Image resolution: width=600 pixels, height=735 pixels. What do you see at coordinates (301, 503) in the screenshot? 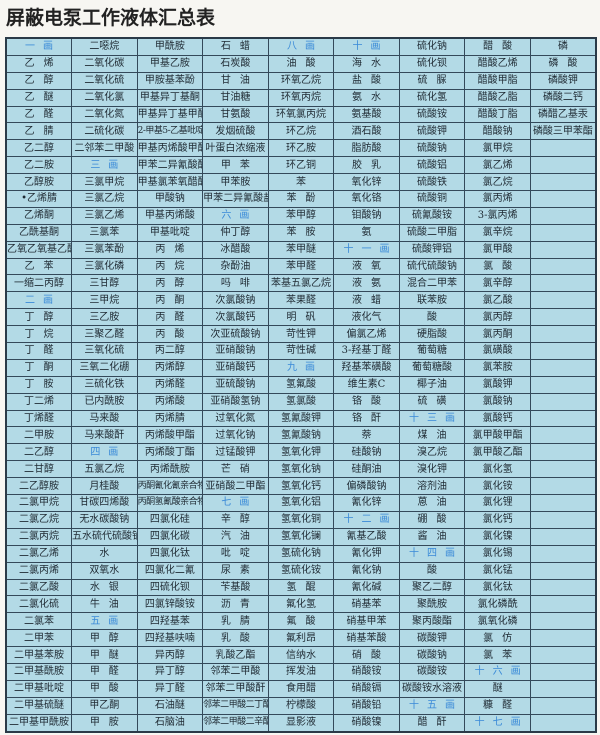
I see `table-row: 二氯甲烷 甘碳四烯酸 丙酮氢氰酸亲合物 七画 氢氧化铝 氰化锌 蒽油 氯化锂` at bounding box center [301, 503].